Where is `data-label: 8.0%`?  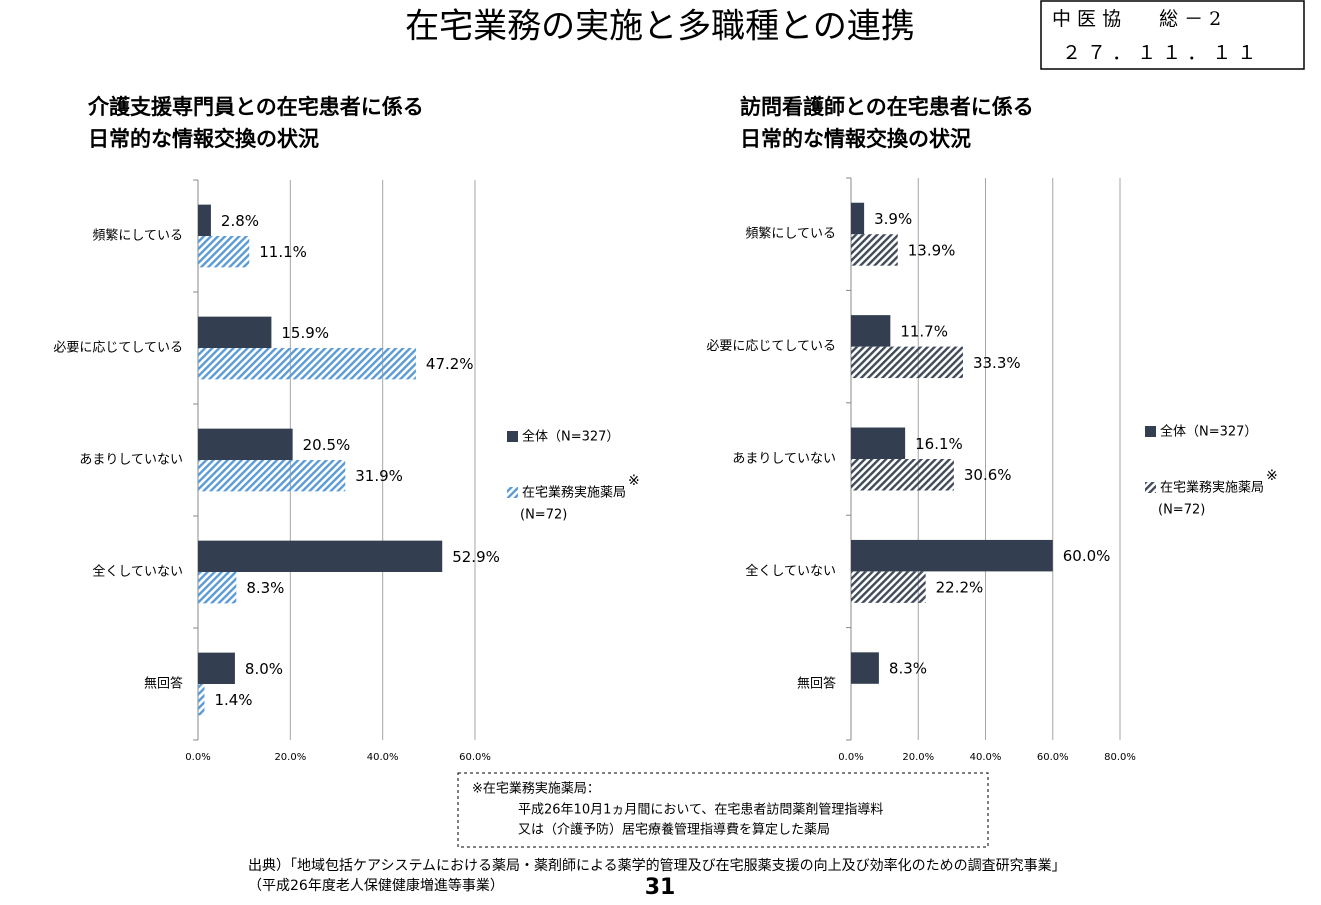 data-label: 8.0% is located at coordinates (264, 669).